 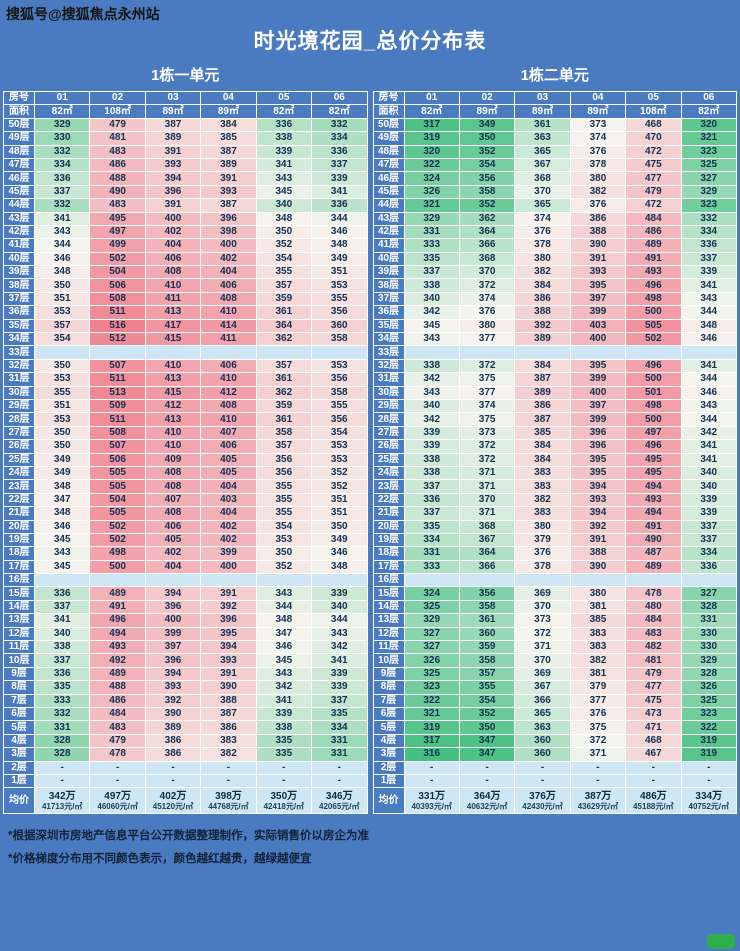 What do you see at coordinates (19, 366) in the screenshot?
I see `floor-label: 32层` at bounding box center [19, 366].